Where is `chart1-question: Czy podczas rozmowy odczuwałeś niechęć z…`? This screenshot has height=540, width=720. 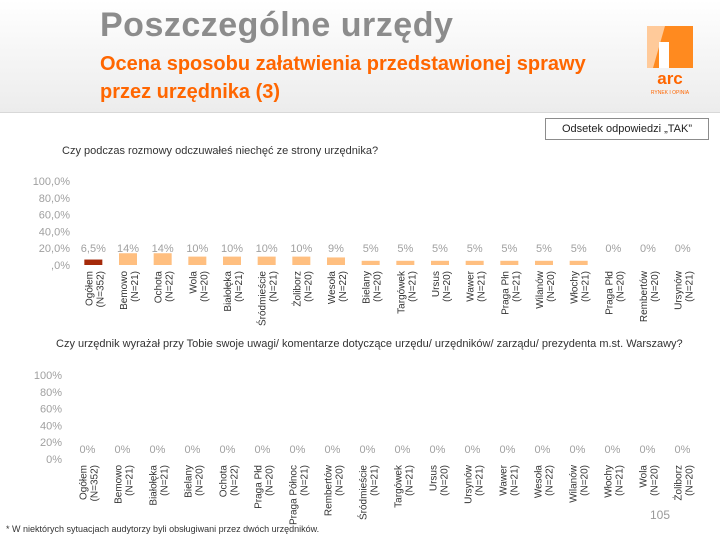
chart1-question: Czy podczas rozmowy odczuwałeś niechęć z… is located at coordinates (220, 151).